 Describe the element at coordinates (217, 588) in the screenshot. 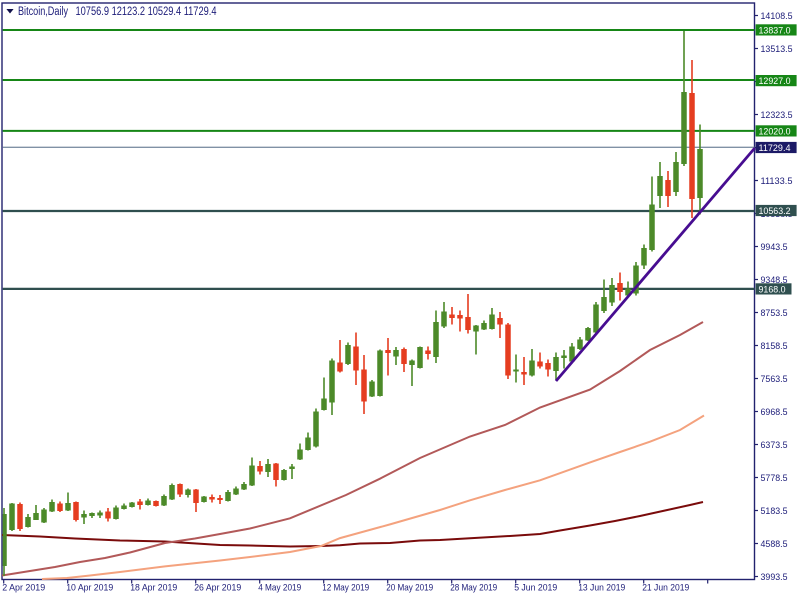

I see `svg-text: 26 Apr 2019` at that location.